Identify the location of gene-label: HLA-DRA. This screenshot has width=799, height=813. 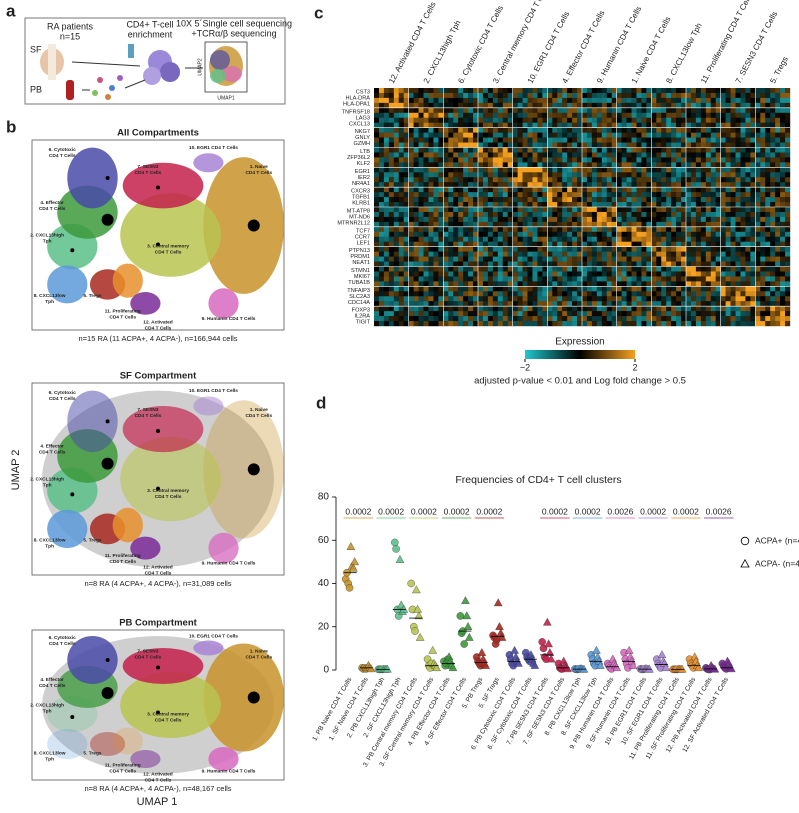
(357, 98).